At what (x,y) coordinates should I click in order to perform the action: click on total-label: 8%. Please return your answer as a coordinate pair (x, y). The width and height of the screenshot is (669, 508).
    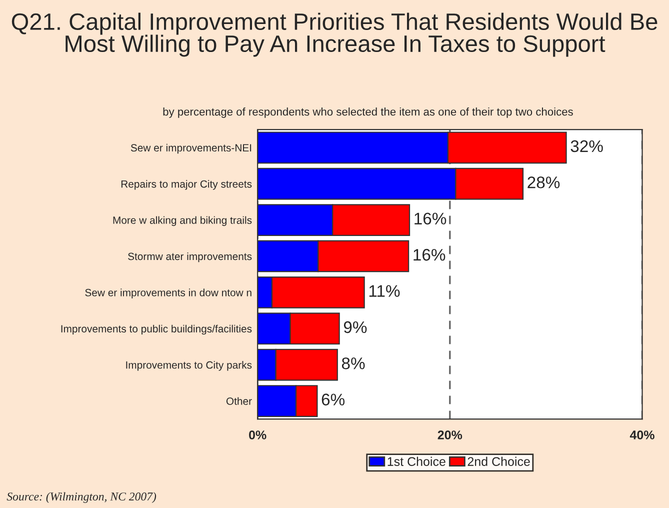
    Looking at the image, I should click on (353, 363).